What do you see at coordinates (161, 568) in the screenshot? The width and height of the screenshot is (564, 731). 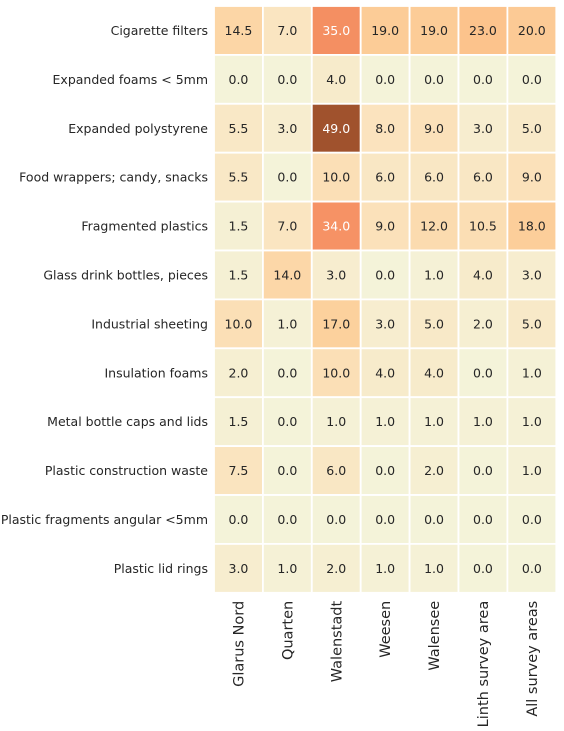 I see `row-label-plastic-lid-rings: Plastic lid rings` at bounding box center [161, 568].